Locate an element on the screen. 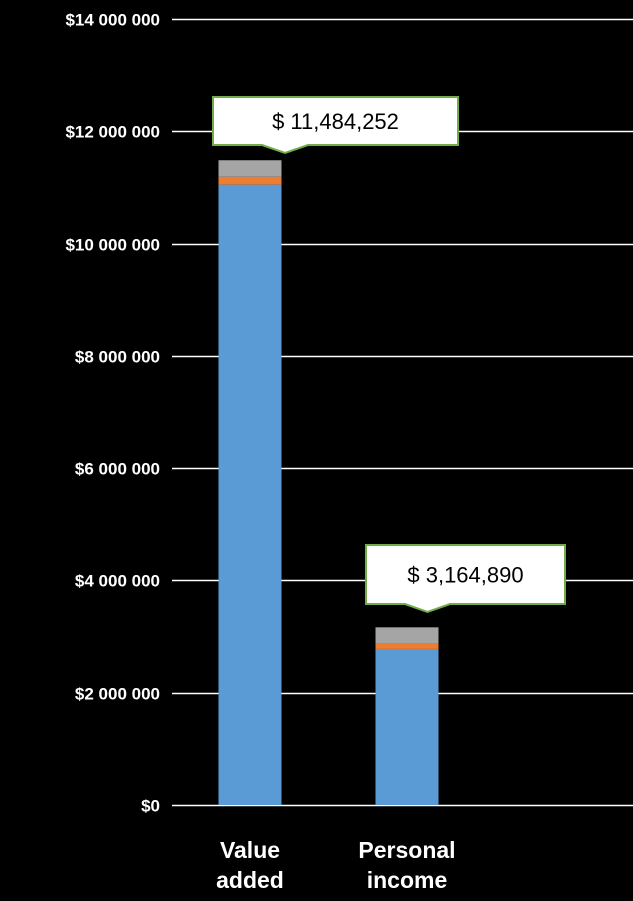 The image size is (633, 901). x-category-label-0-1: added is located at coordinates (250, 880).